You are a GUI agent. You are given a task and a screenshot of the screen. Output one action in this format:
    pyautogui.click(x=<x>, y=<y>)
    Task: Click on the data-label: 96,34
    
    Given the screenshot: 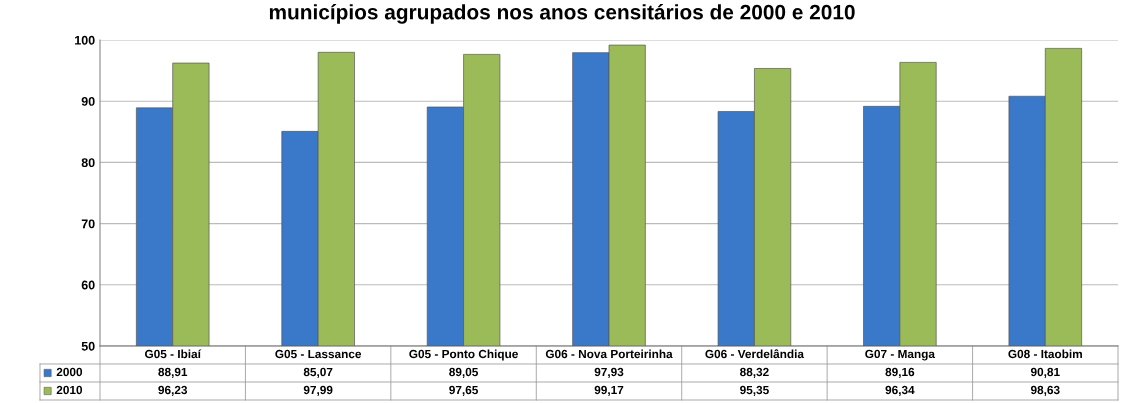 What is the action you would take?
    pyautogui.click(x=900, y=390)
    